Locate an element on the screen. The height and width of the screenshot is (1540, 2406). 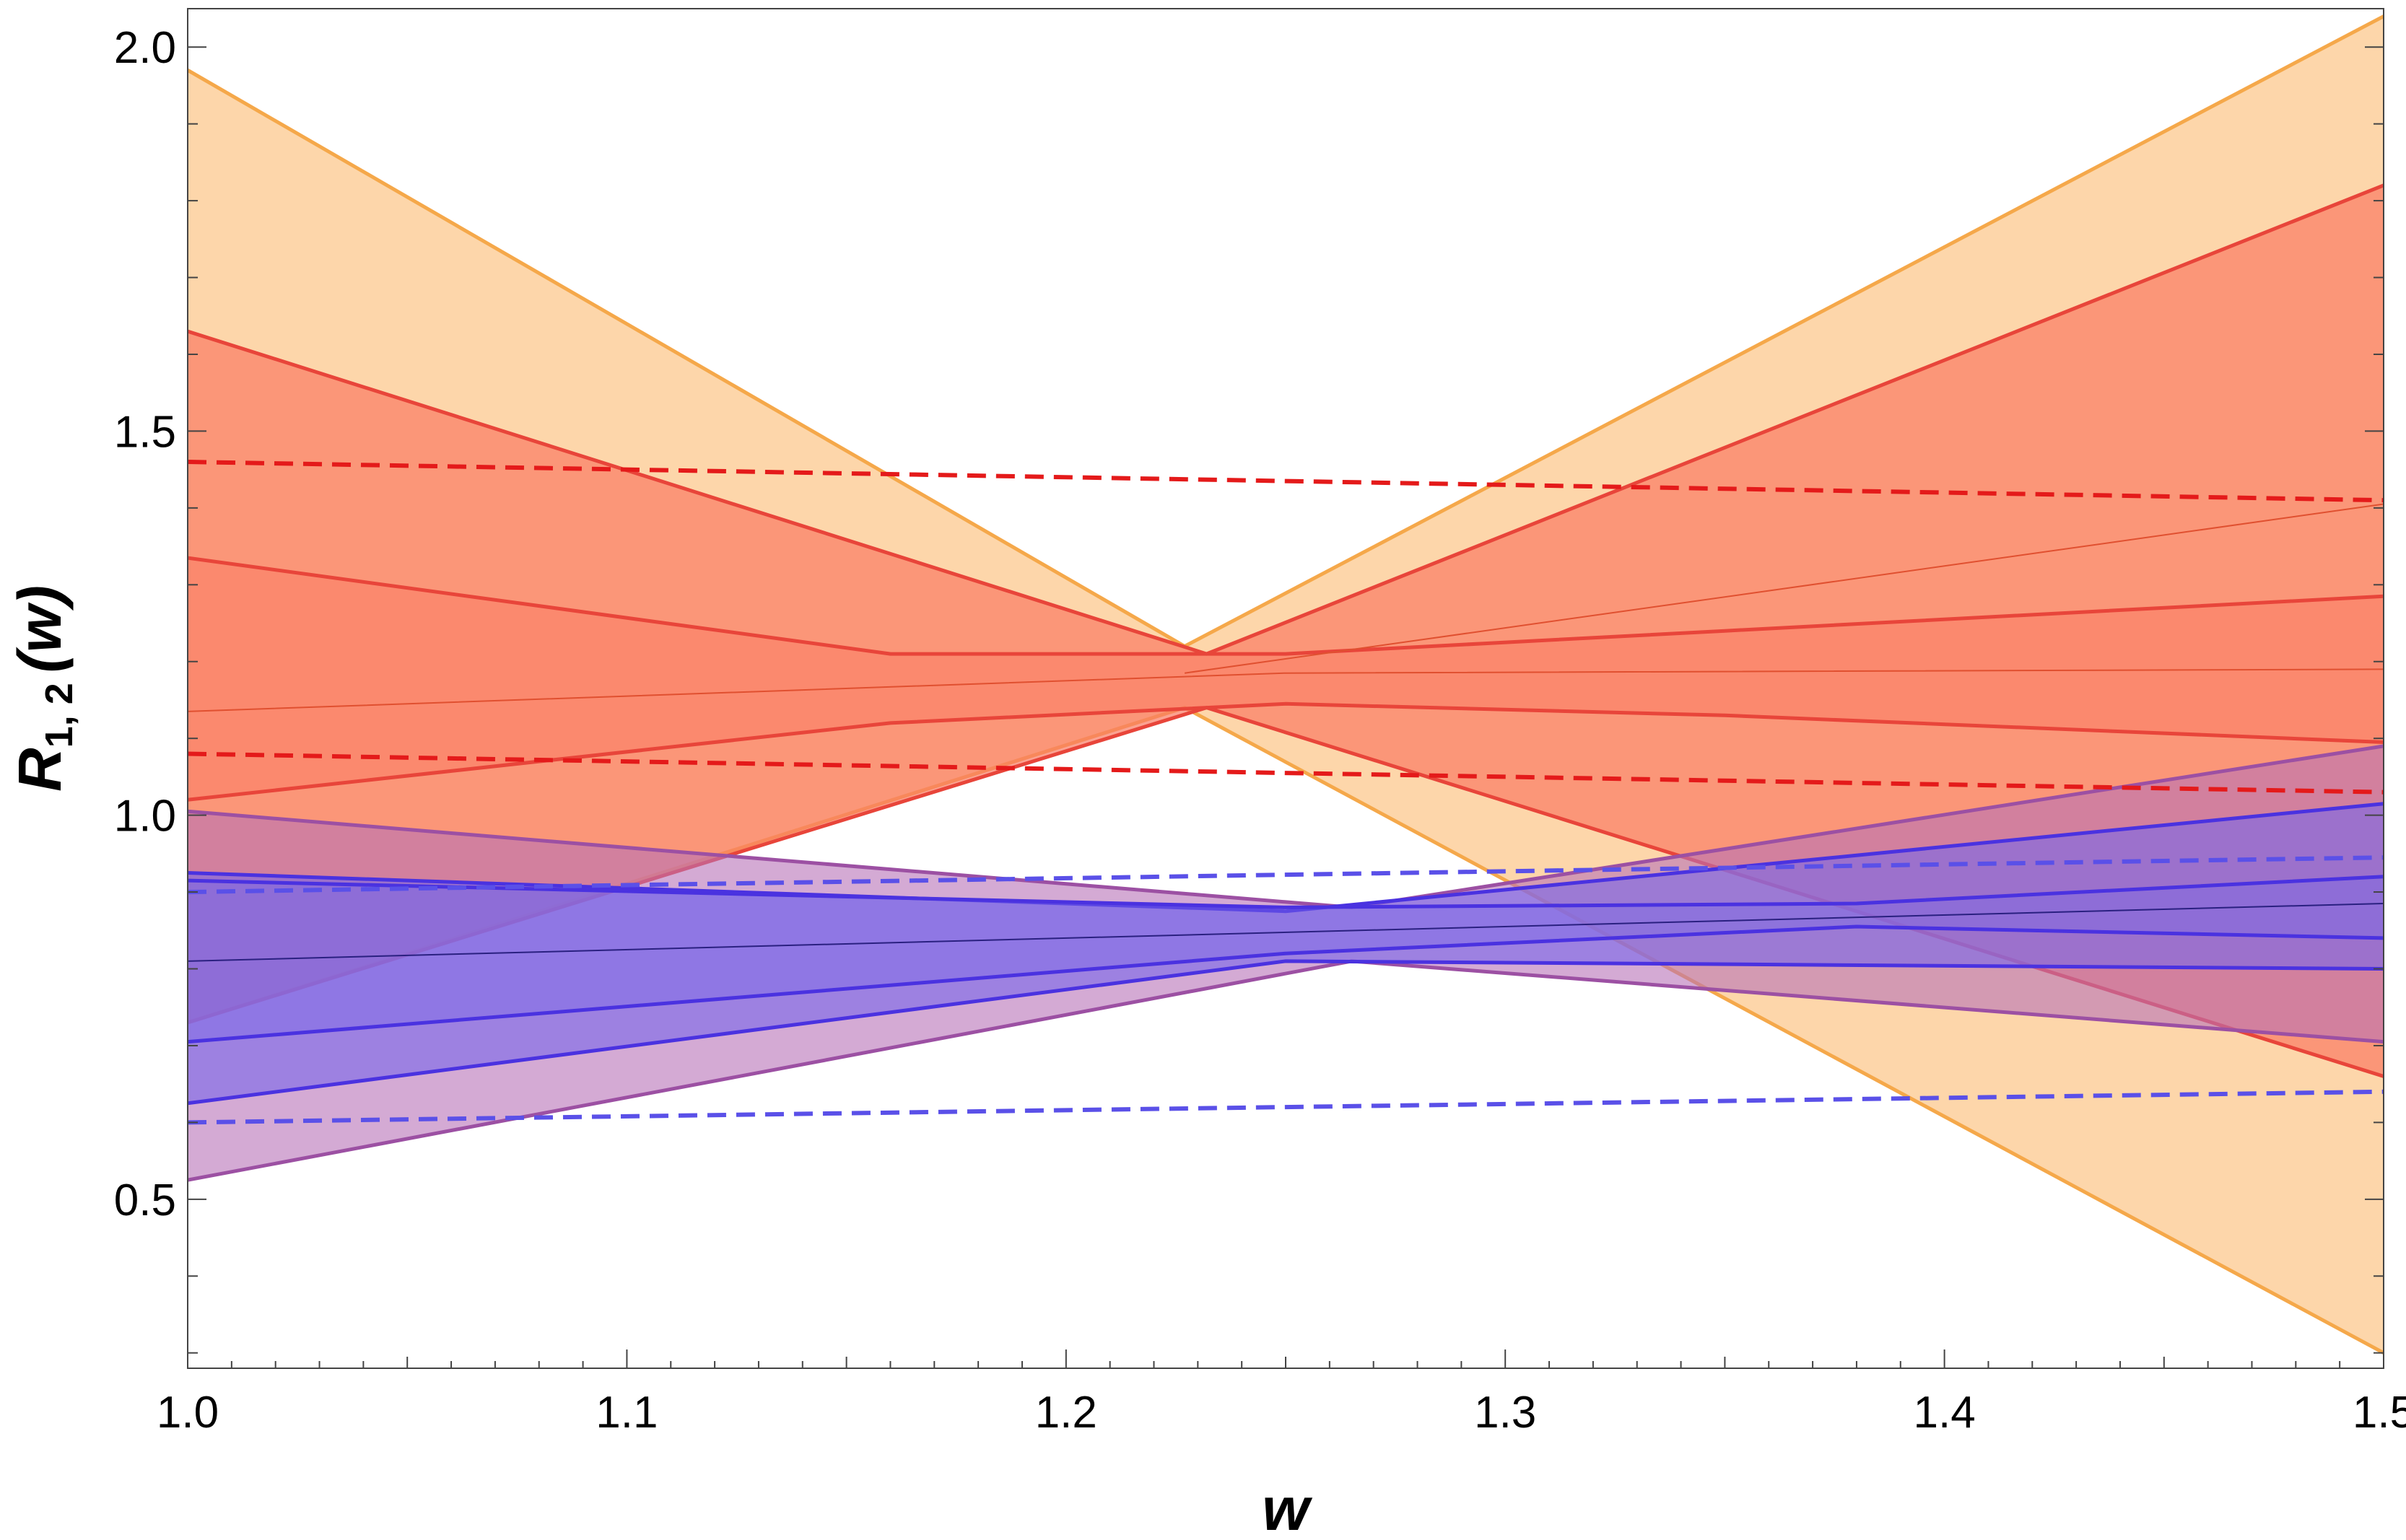
y-tick-label: 0.5 is located at coordinates (145, 1200).